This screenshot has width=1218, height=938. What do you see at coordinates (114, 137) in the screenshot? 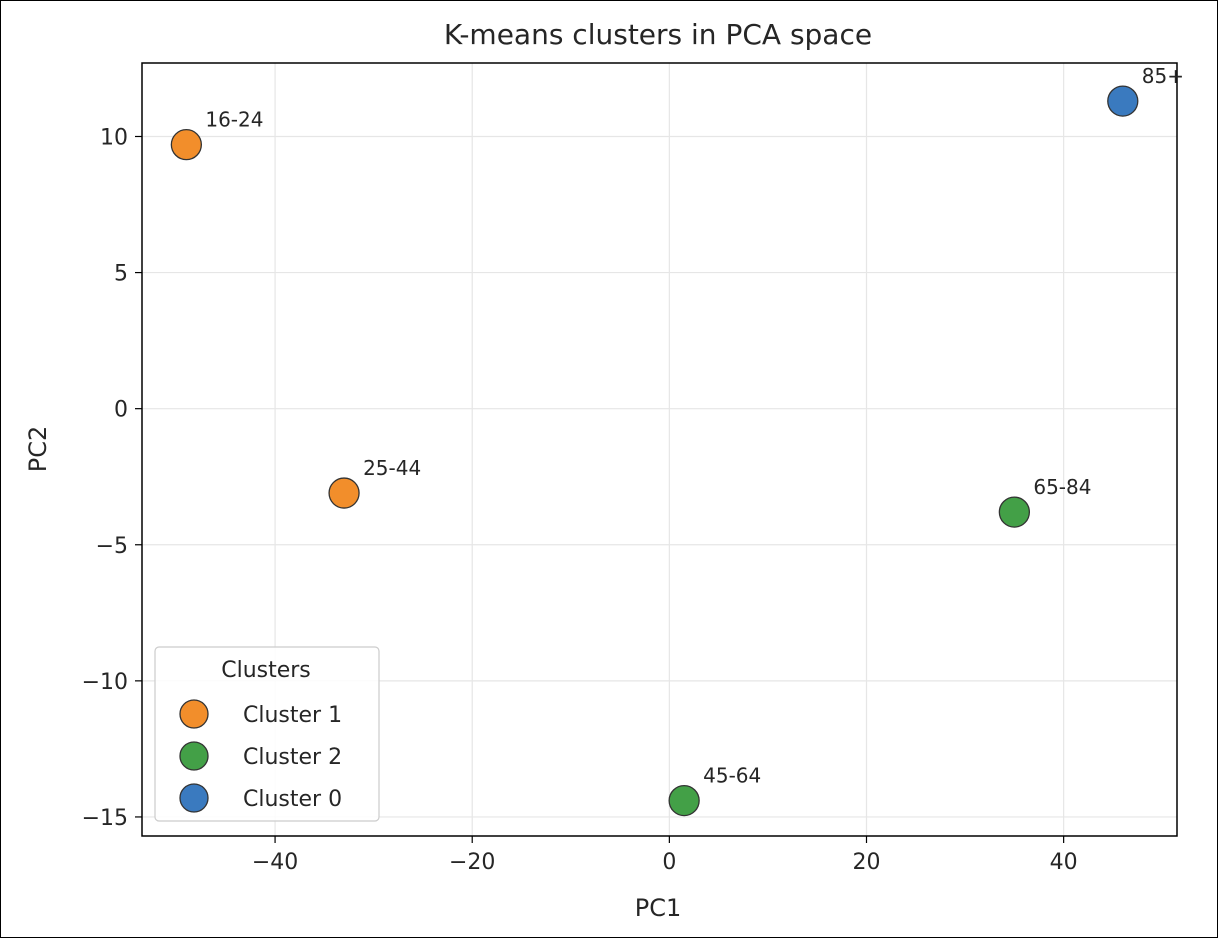
I see `y-tick-label: 10` at bounding box center [114, 137].